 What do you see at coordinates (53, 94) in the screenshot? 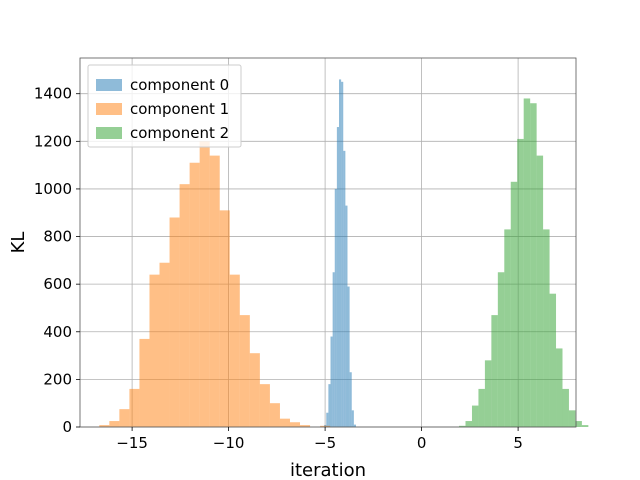
I see `y-tick-label: 1400` at bounding box center [53, 94].